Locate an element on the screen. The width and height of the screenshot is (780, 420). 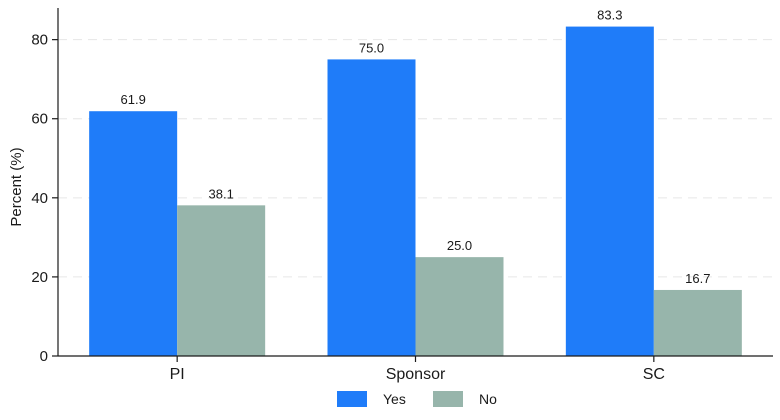
x-tick-label: PI is located at coordinates (177, 374).